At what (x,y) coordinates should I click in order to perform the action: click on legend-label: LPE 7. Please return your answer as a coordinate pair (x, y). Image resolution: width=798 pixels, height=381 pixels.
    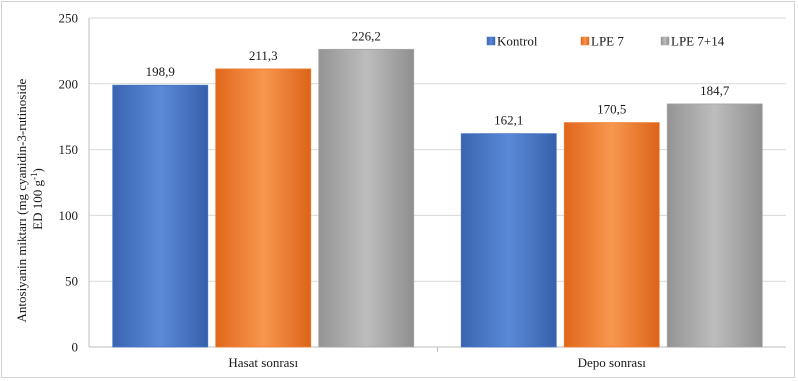
    Looking at the image, I should click on (607, 41).